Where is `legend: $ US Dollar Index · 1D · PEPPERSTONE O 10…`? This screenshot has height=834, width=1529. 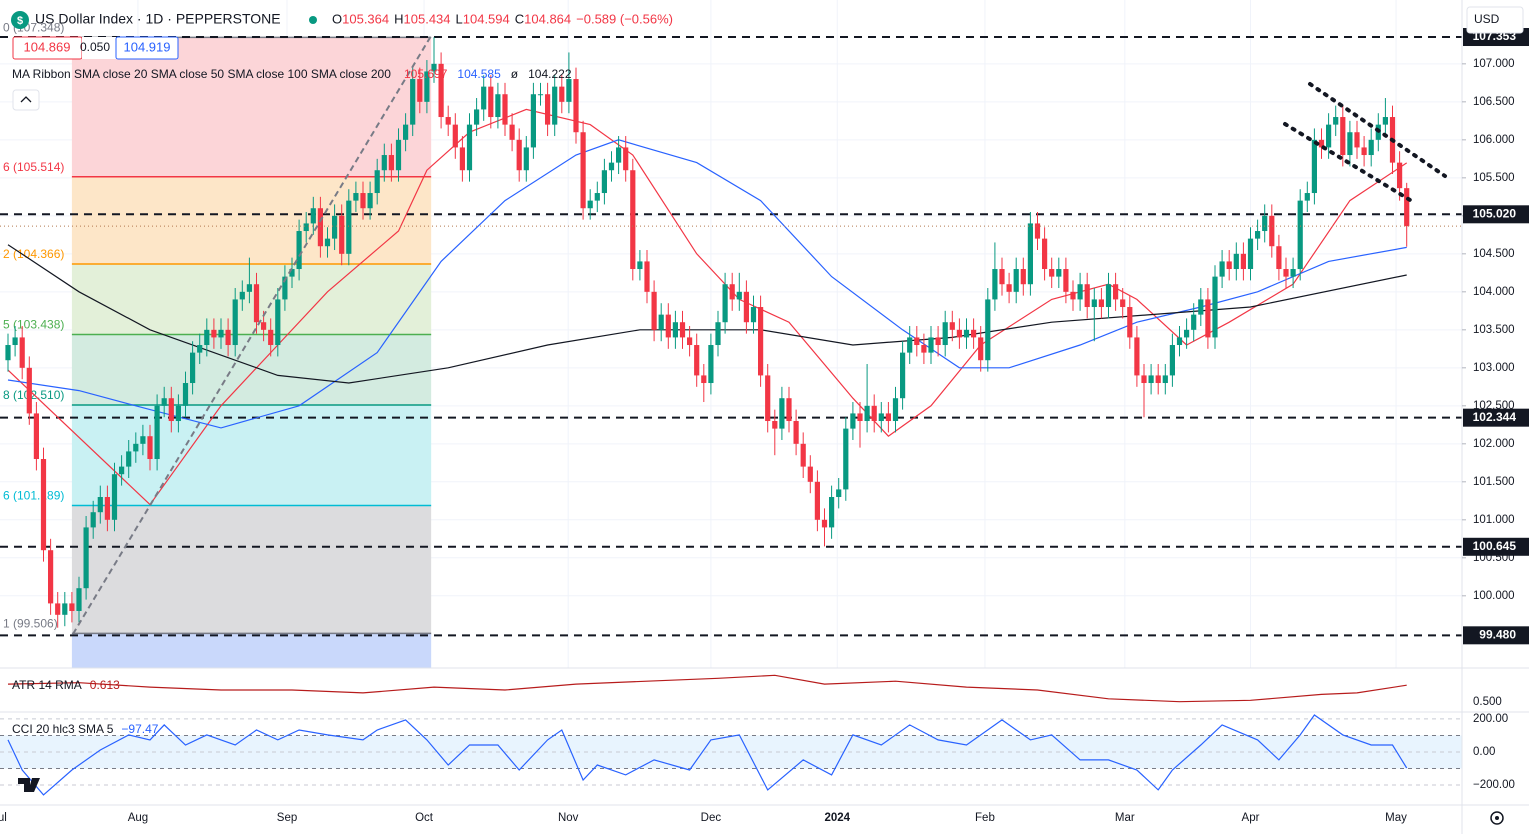
legend: $ US Dollar Index · 1D · PEPPERSTONE O 10… is located at coordinates (342, 61).